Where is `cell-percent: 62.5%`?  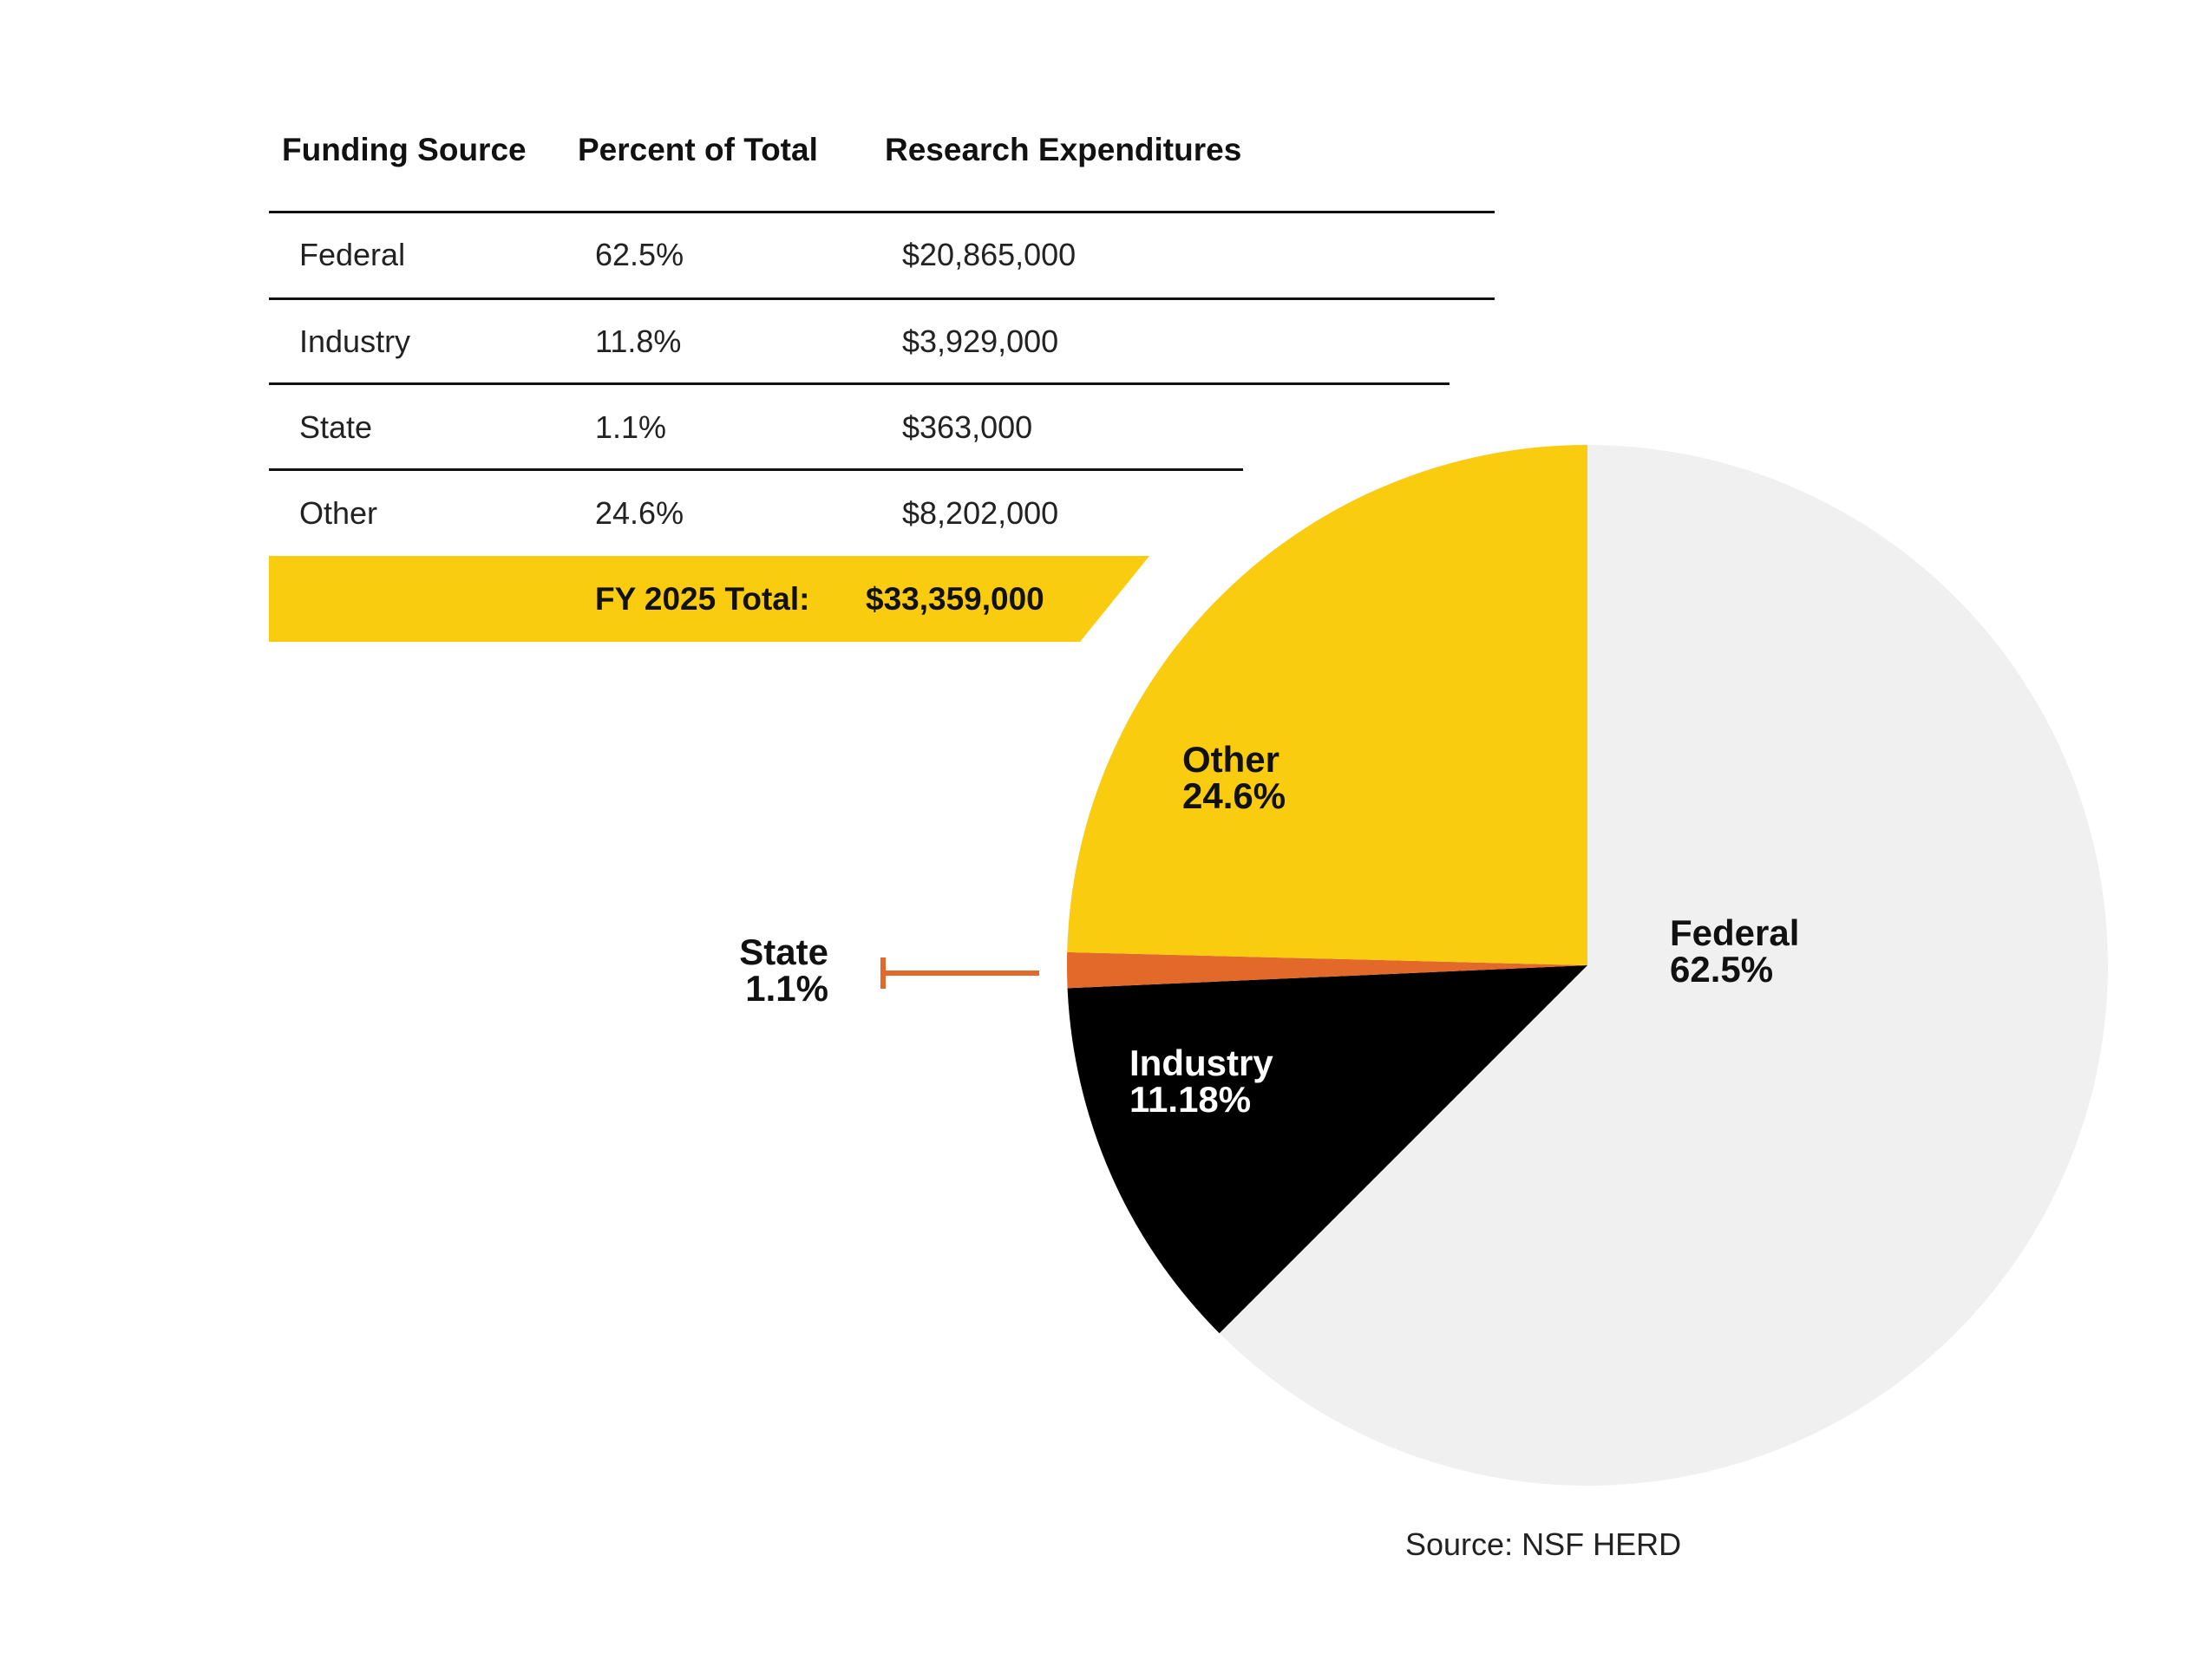
cell-percent: 62.5% is located at coordinates (639, 254).